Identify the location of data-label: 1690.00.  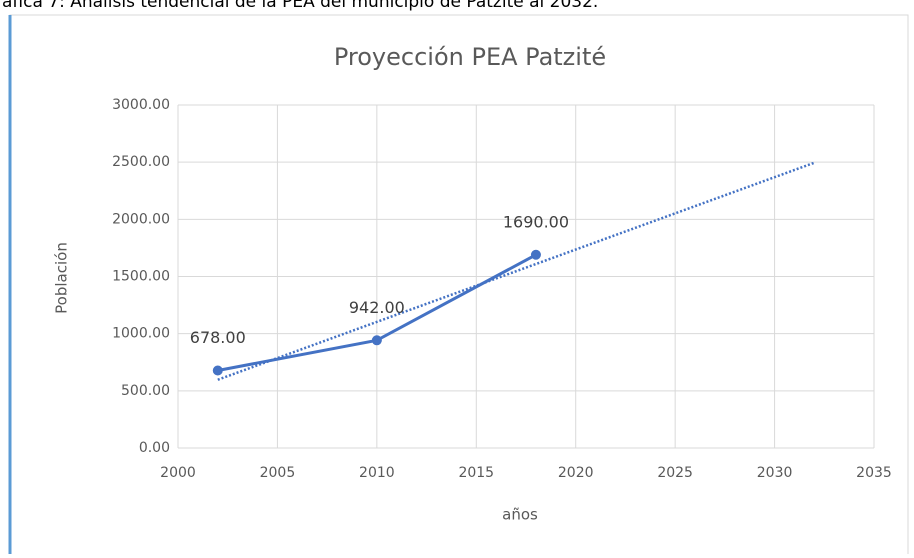
(536, 221).